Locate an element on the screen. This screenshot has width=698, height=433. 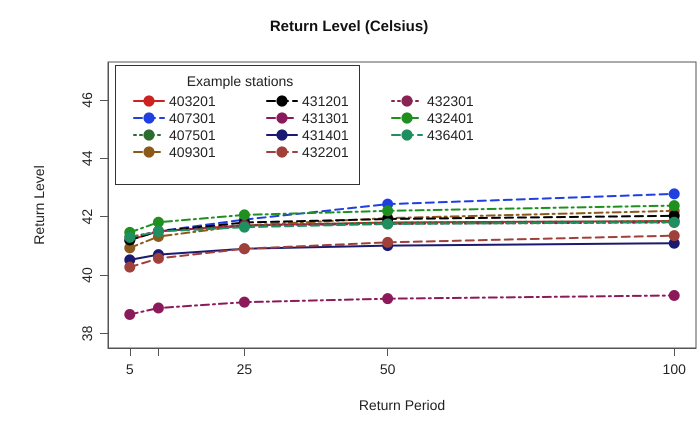
legend-label: 436401 is located at coordinates (450, 135).